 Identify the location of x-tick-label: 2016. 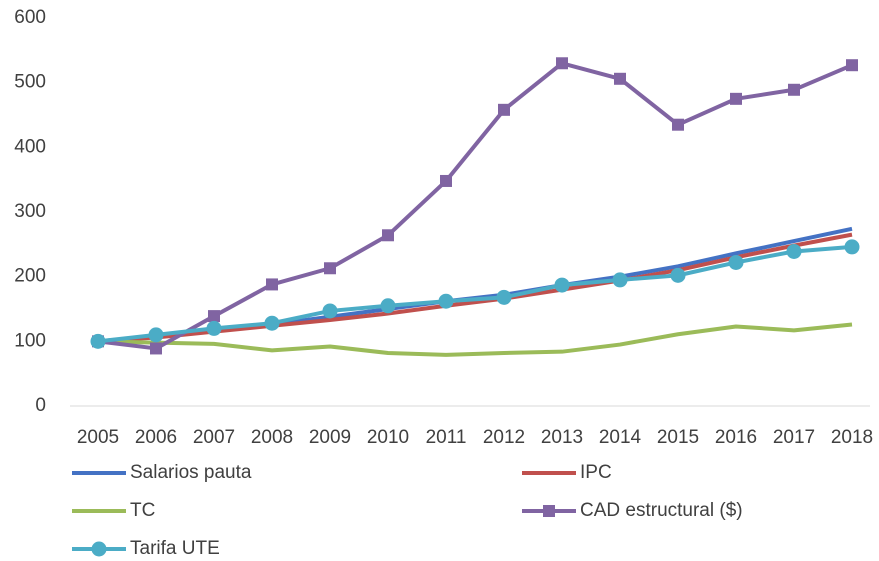
(736, 437).